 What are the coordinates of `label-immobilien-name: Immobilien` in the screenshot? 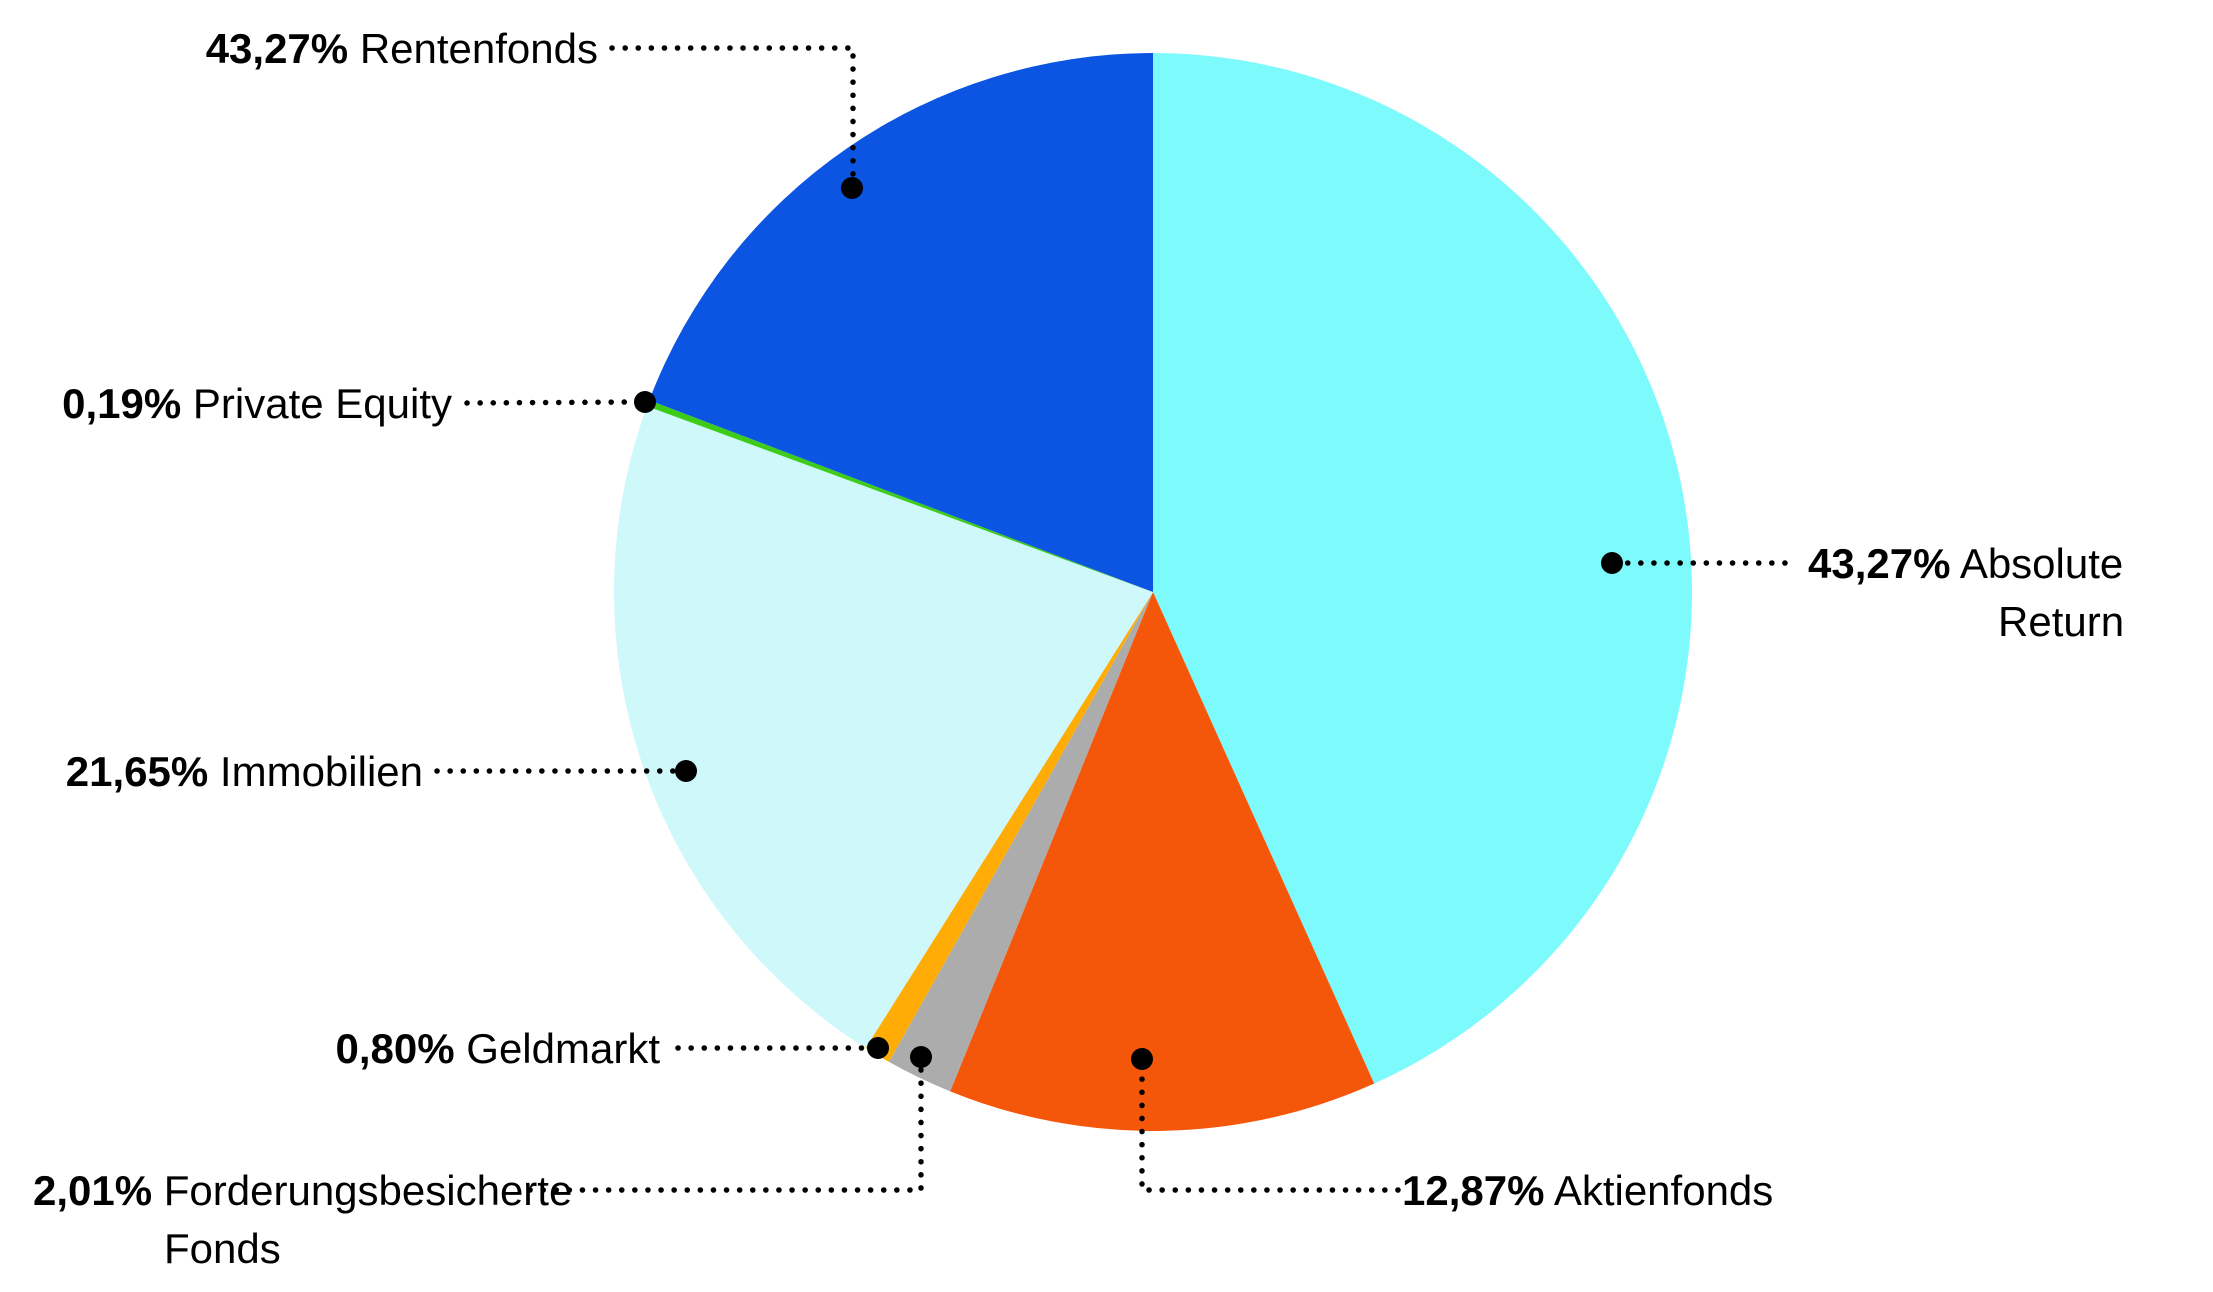 It's located at (321, 771).